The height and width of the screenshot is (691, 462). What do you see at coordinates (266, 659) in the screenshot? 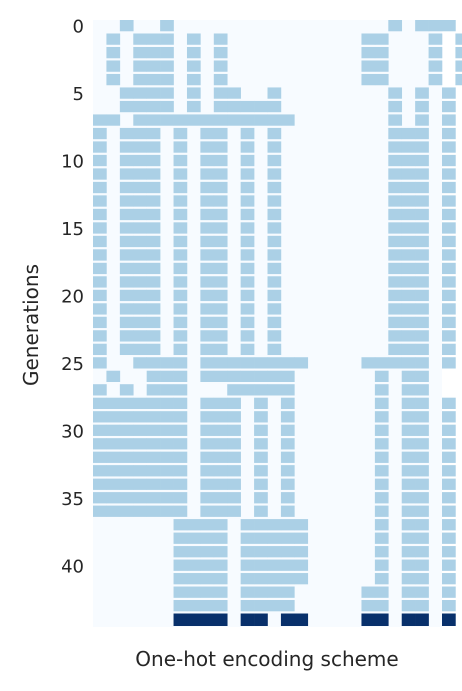
I see `x-axis-label: One-hot encoding scheme` at bounding box center [266, 659].